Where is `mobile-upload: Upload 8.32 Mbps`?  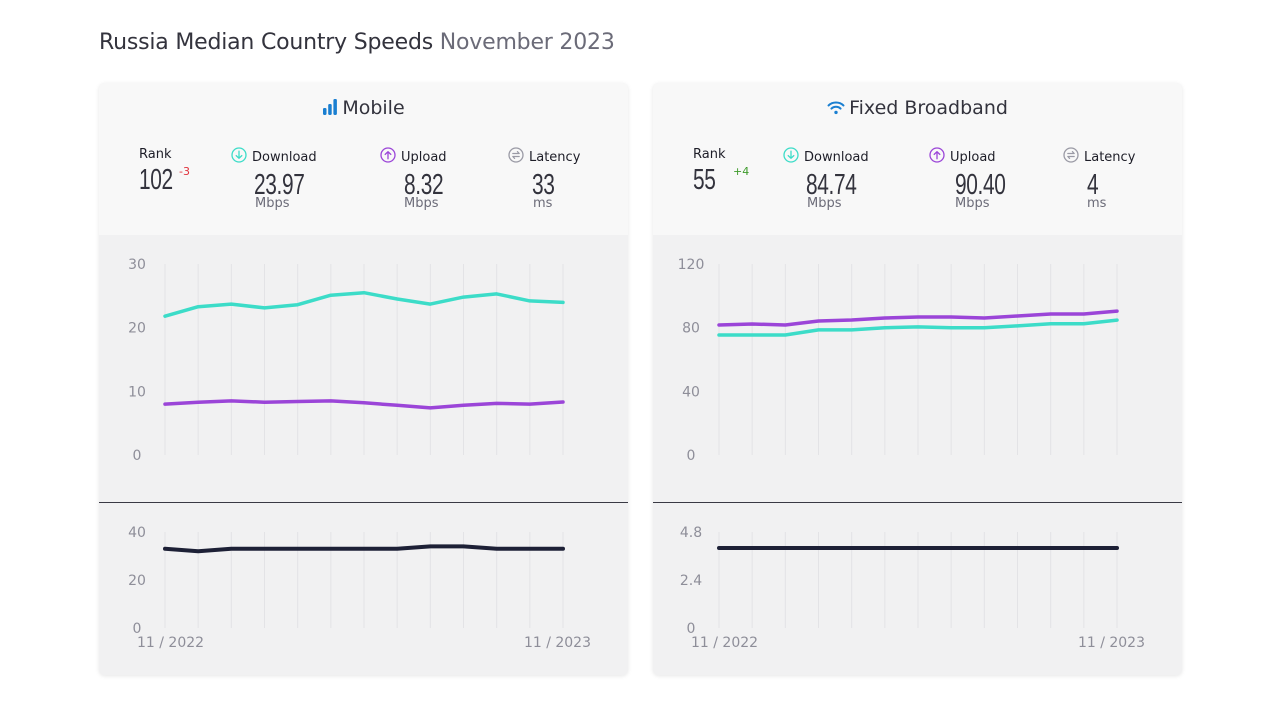
mobile-upload: Upload 8.32 Mbps is located at coordinates (419, 179).